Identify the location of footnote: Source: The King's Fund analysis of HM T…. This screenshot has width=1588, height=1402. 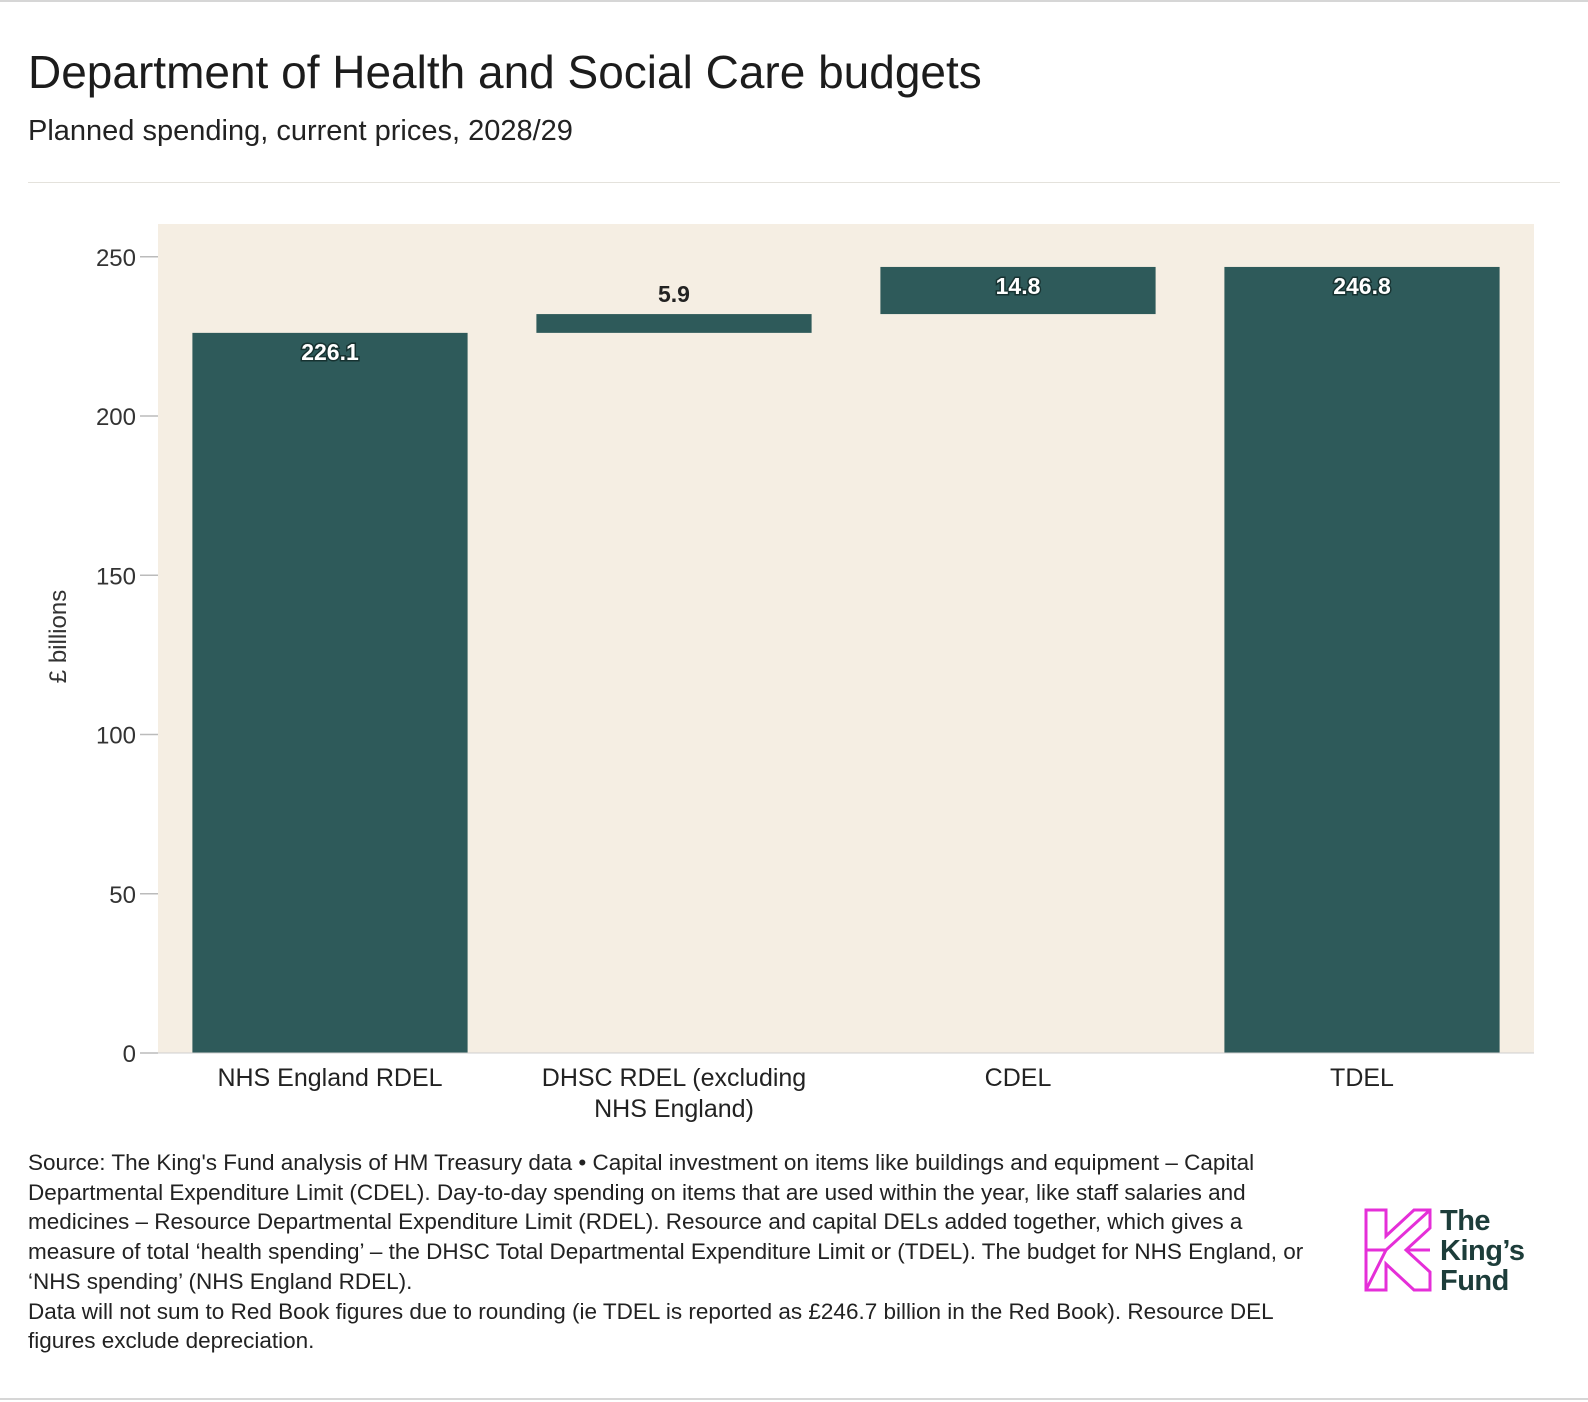
(673, 1252).